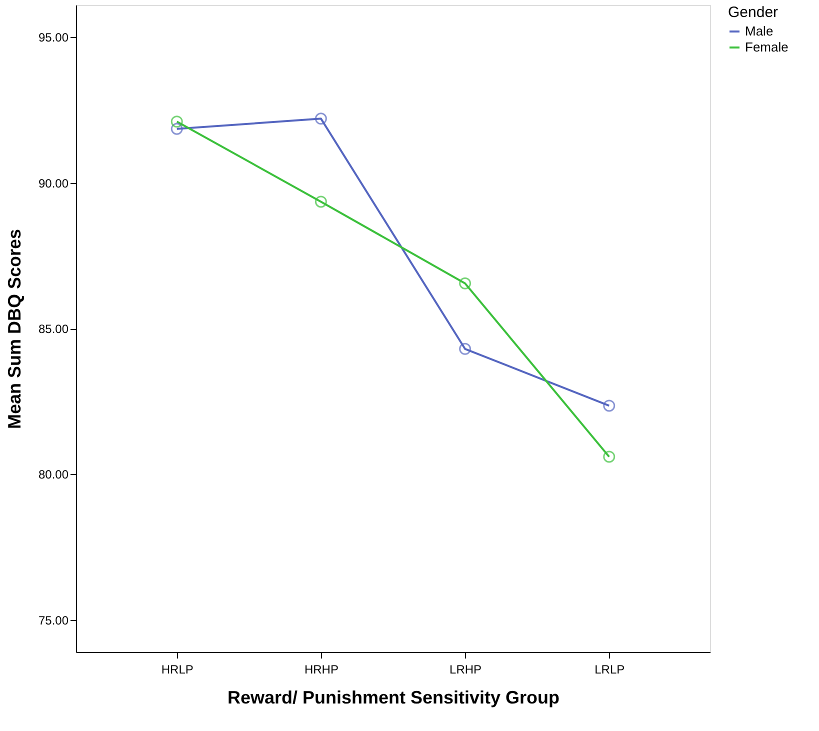  I want to click on y-tick-label: 95.00, so click(53, 37).